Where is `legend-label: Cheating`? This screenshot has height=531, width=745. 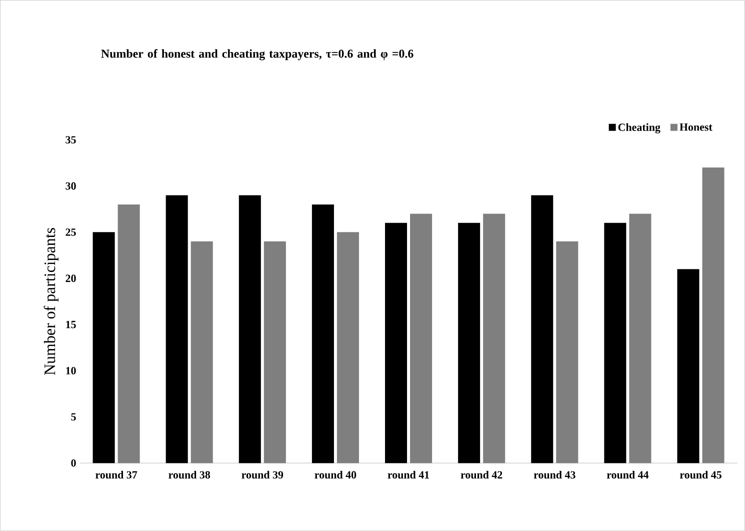
legend-label: Cheating is located at coordinates (639, 128).